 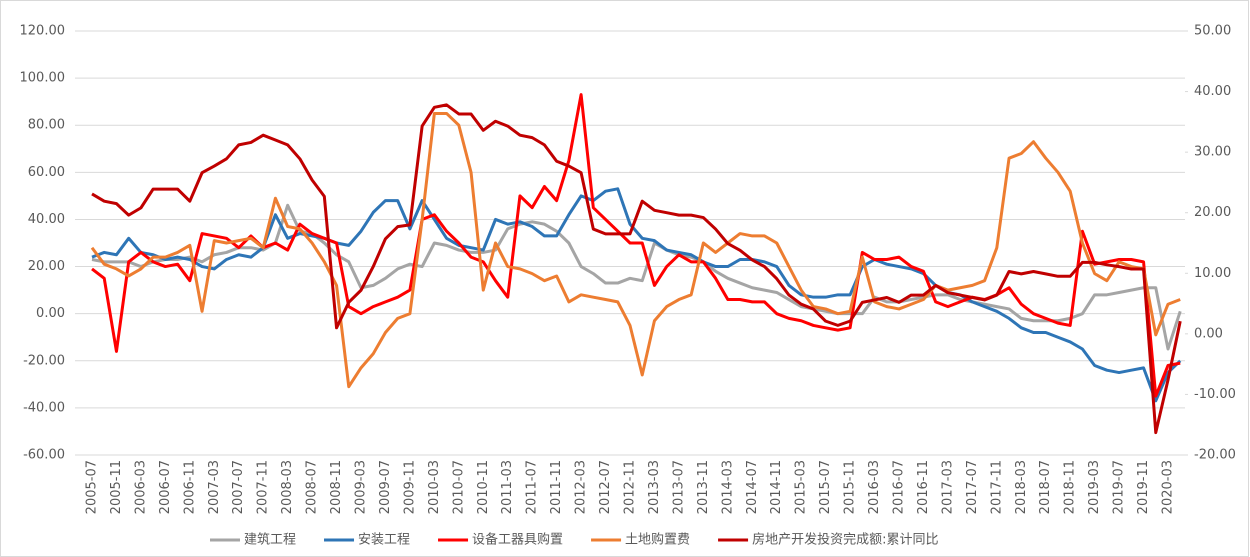 I want to click on x-tick-label: 2014-11, so click(x=776, y=487).